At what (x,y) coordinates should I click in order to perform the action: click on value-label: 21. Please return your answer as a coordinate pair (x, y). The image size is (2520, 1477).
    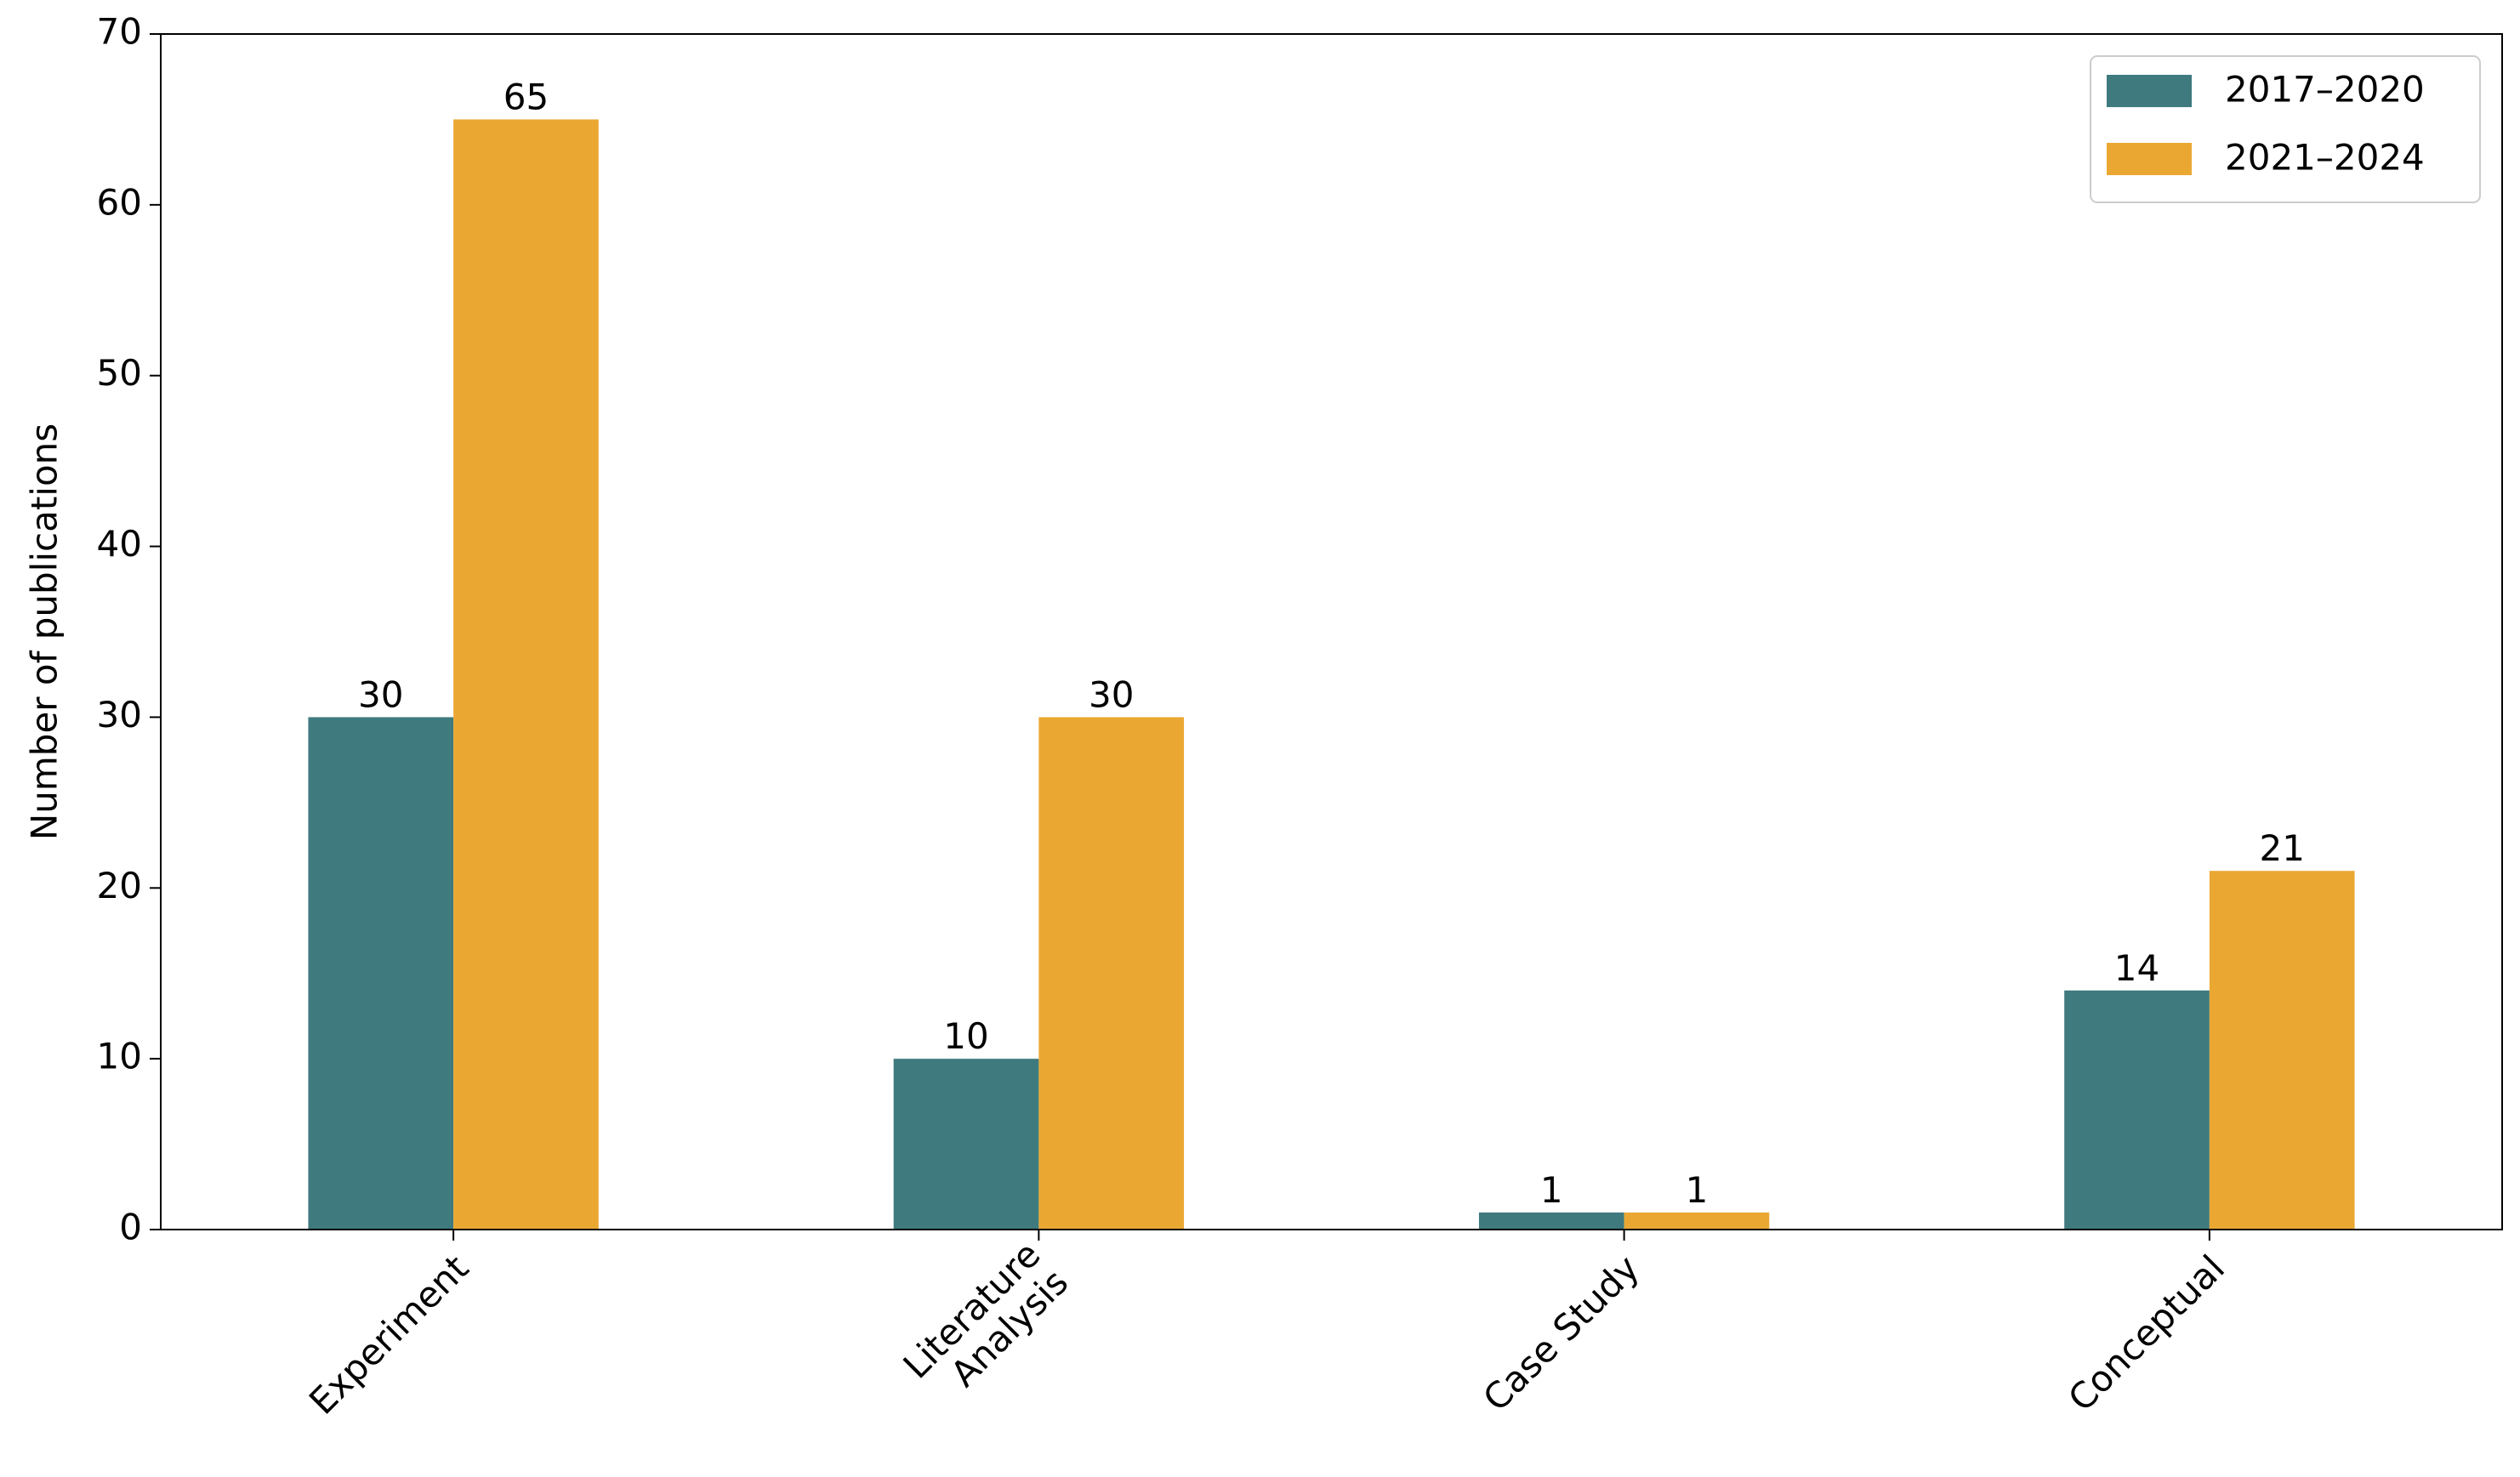
    Looking at the image, I should click on (2281, 848).